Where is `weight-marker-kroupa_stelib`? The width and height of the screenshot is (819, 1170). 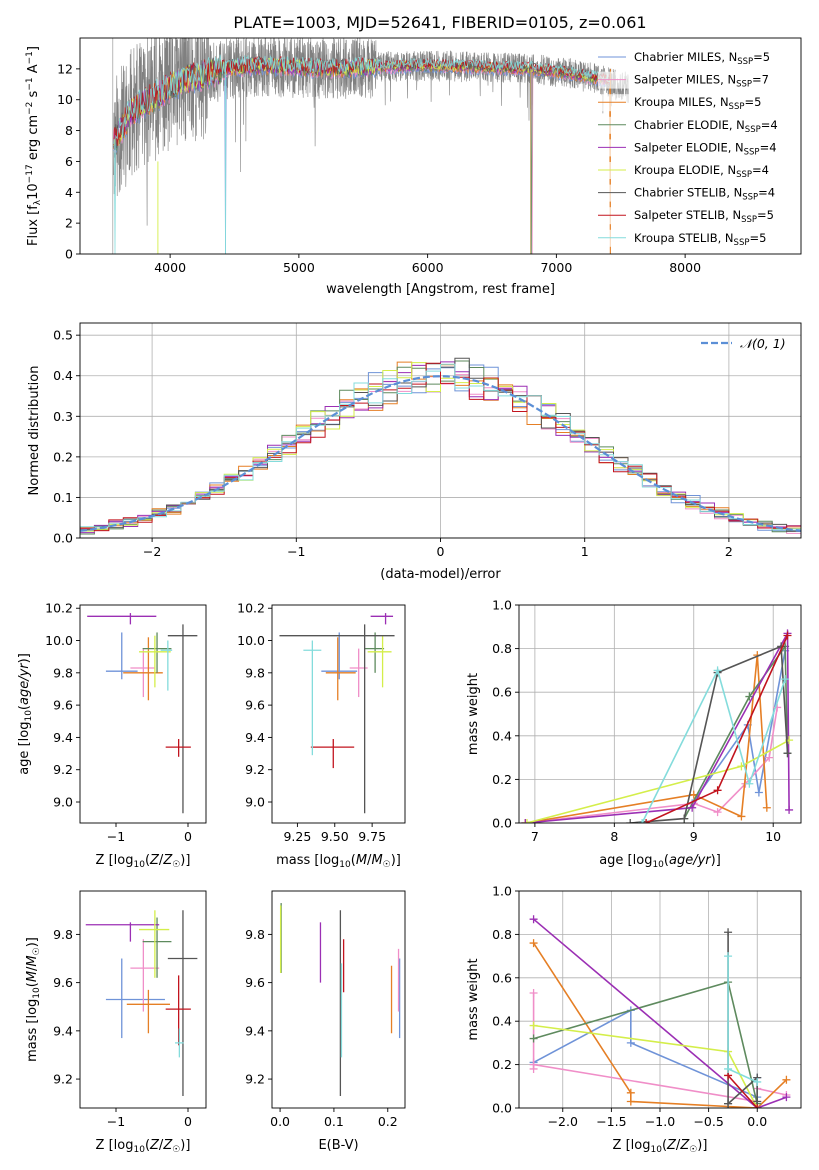 weight-marker-kroupa_stelib is located at coordinates (717, 670).